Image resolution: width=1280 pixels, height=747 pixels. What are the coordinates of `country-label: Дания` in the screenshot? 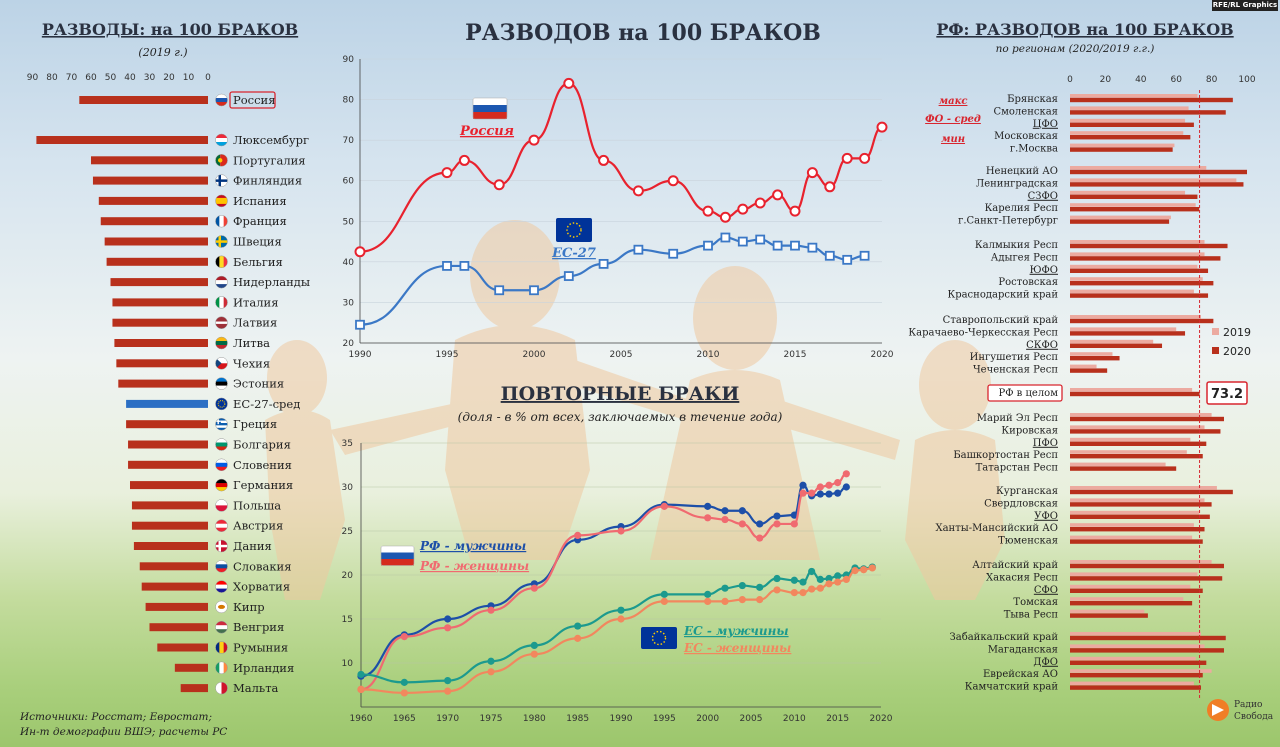 It's located at (252, 546).